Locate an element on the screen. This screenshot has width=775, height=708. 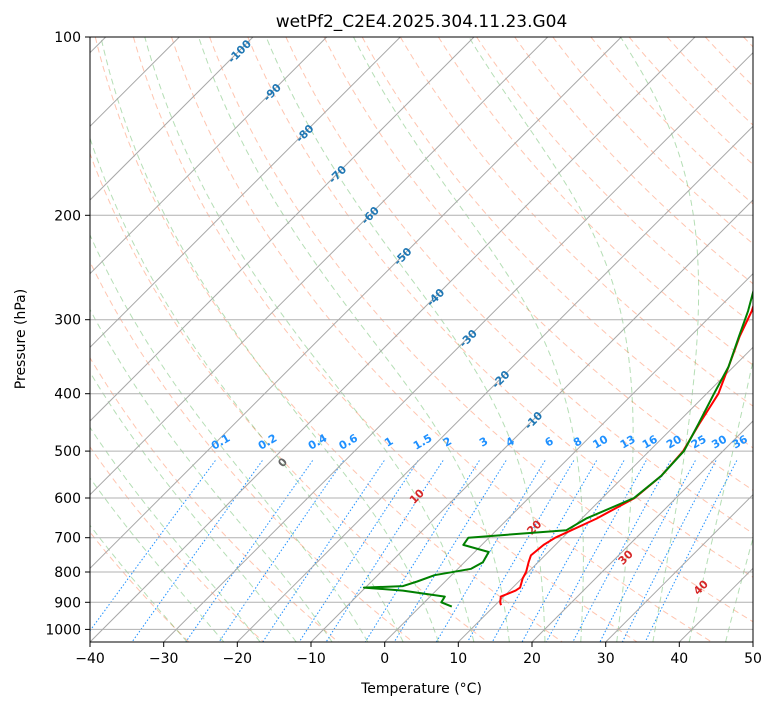
y-axis-label: Pressure (hPa) is located at coordinates (21, 339).